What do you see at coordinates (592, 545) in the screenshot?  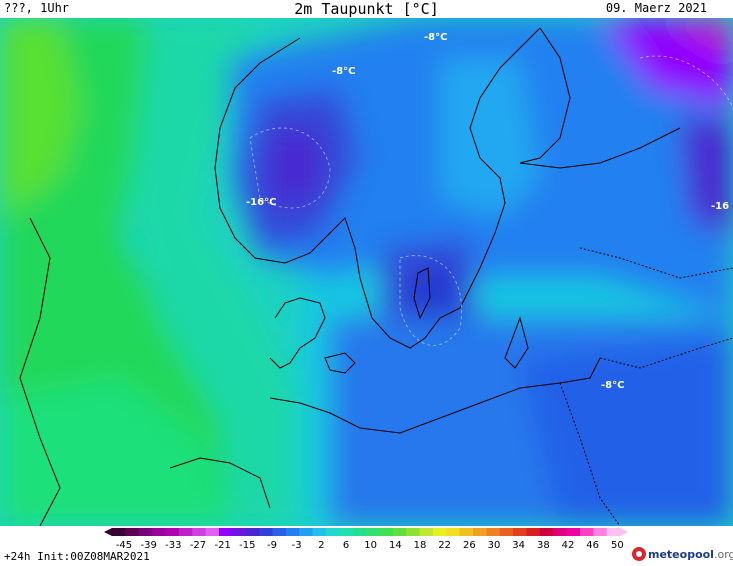 I see `legend-tick-label: 46` at bounding box center [592, 545].